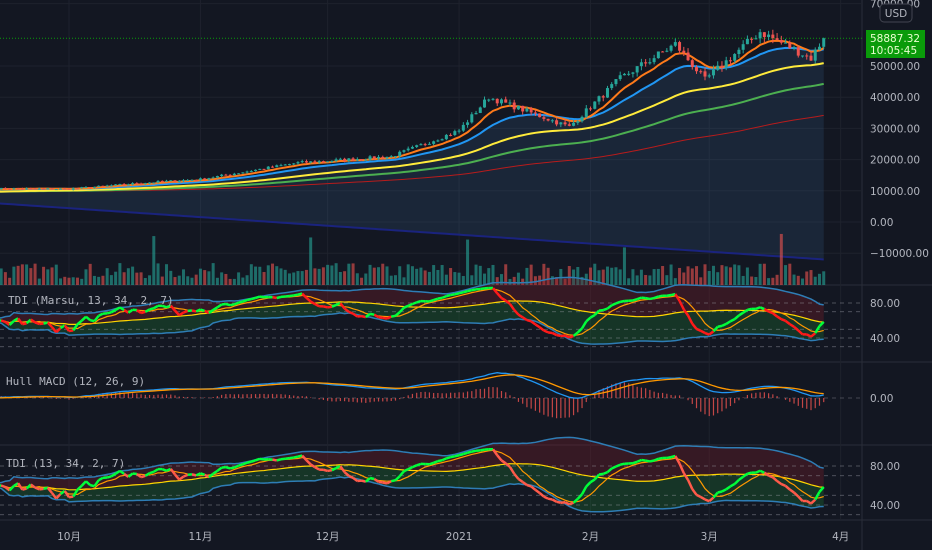 The image size is (932, 550). I want to click on hull-macd-pane, so click(431, 395).